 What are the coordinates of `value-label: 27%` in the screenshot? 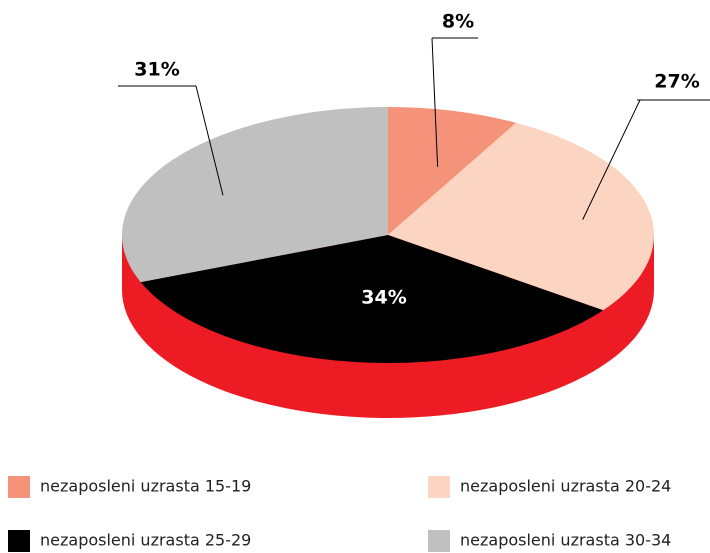 It's located at (676, 82).